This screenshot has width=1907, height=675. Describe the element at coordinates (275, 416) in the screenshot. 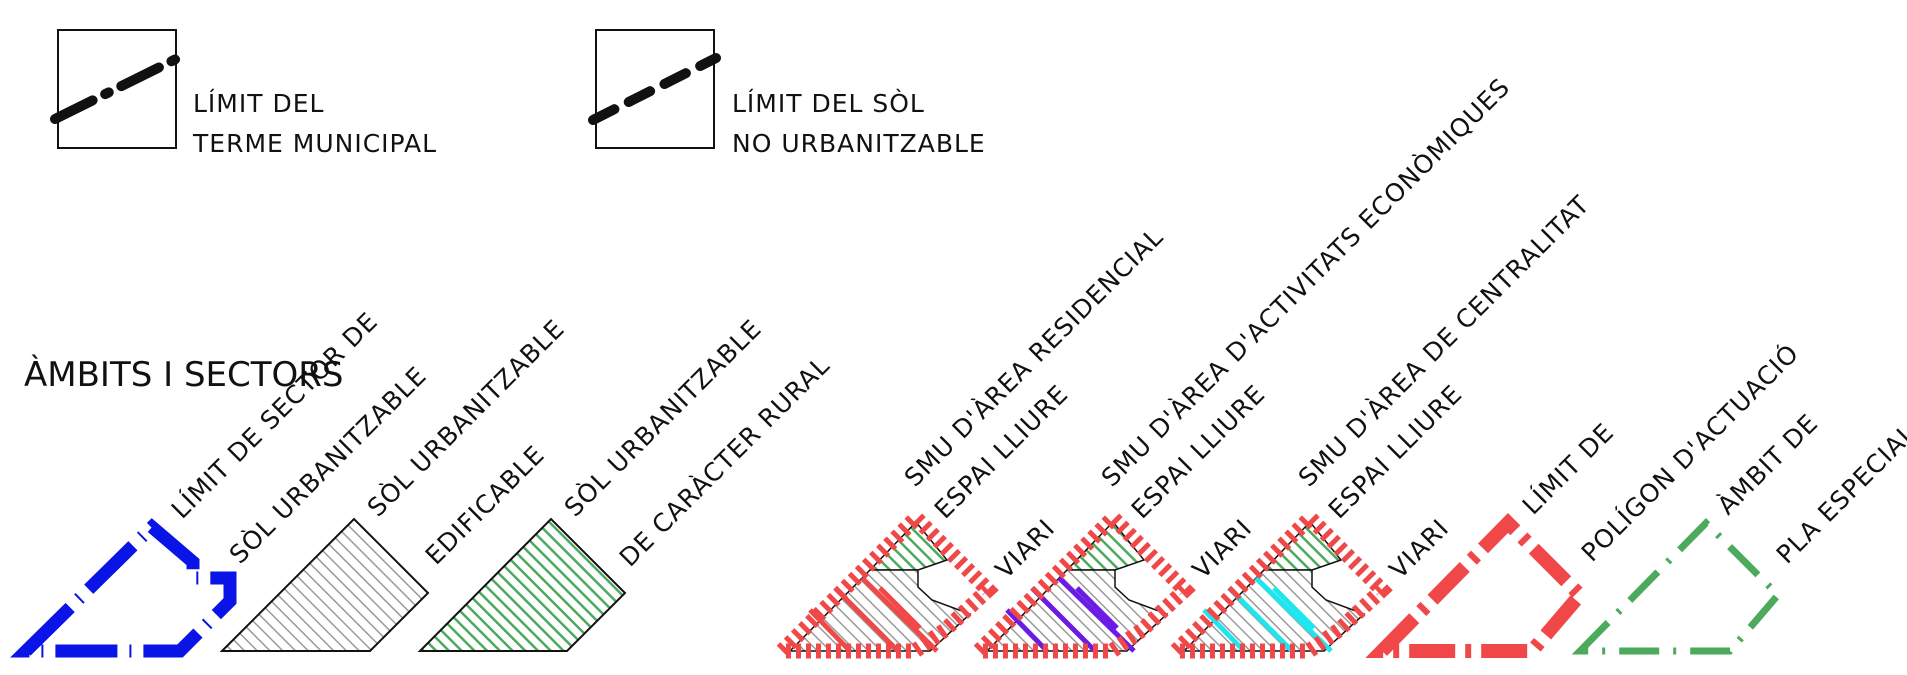

I see `sector-limit-label-line1: LÍMIT DE SECTOR DE` at that location.